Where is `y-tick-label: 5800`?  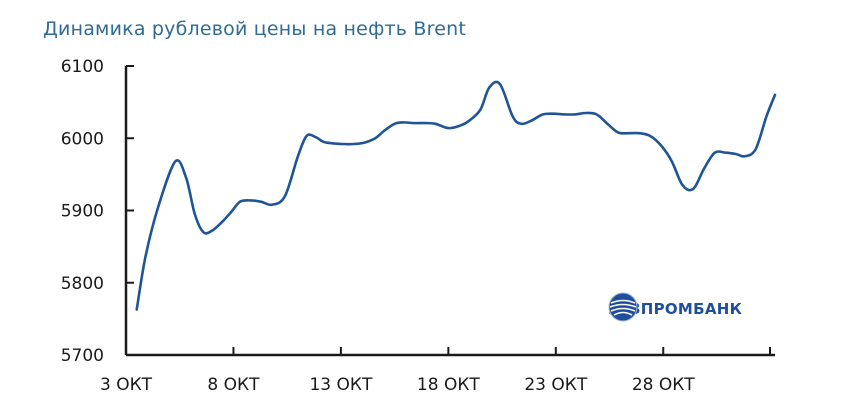
y-tick-label: 5800 is located at coordinates (82, 284).